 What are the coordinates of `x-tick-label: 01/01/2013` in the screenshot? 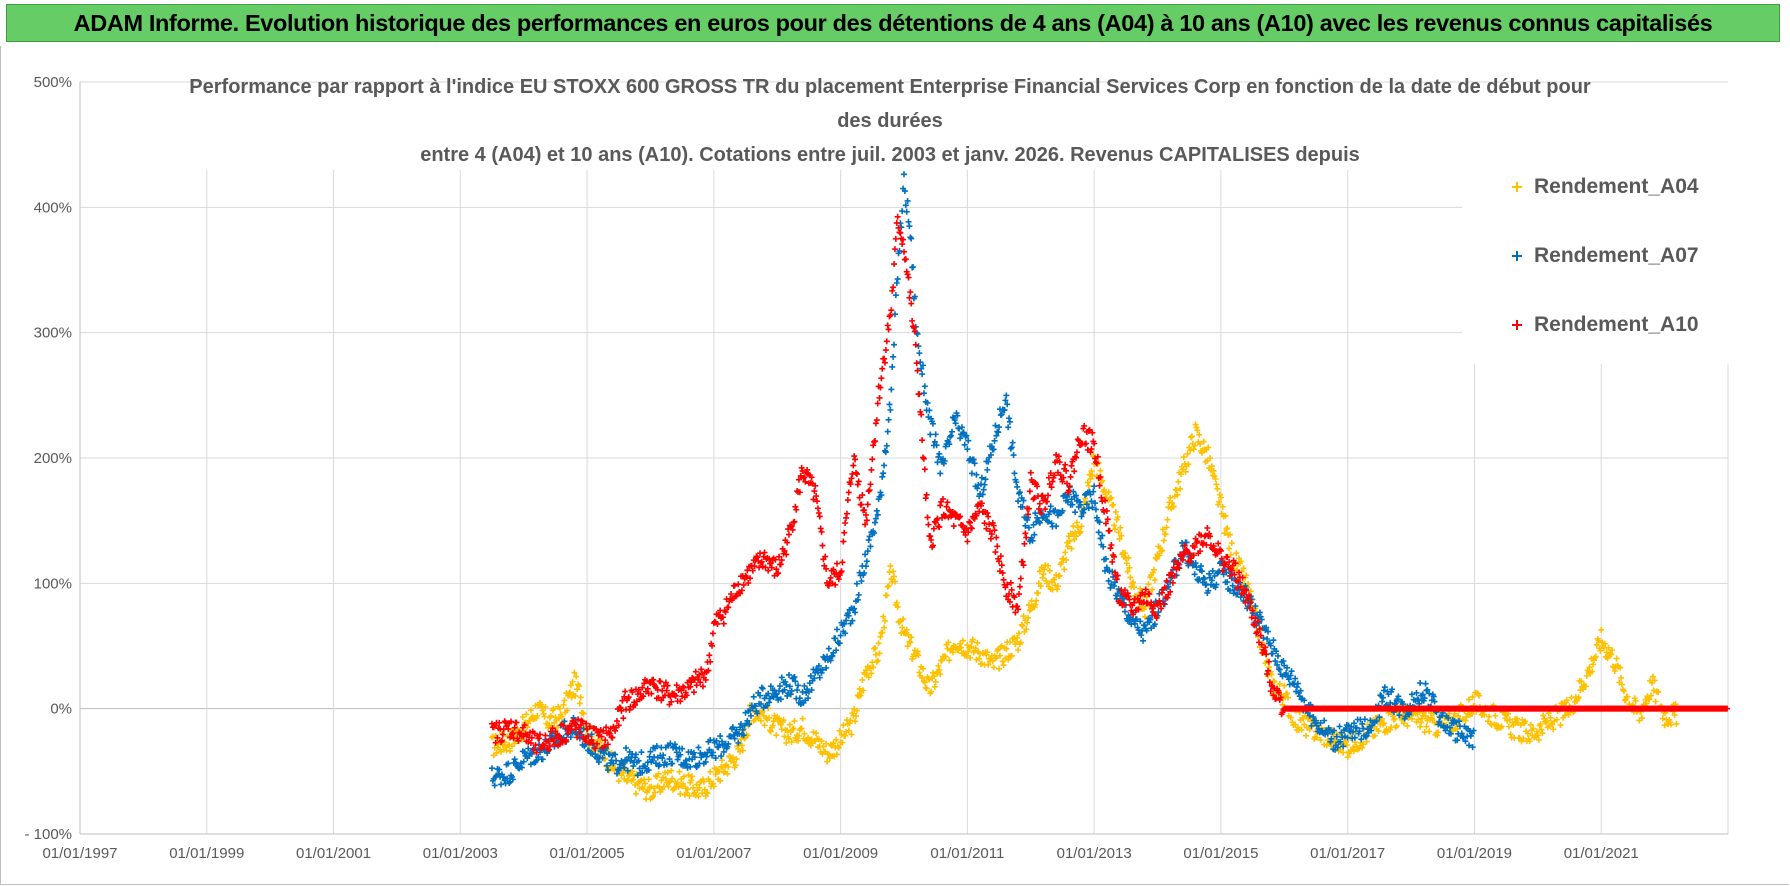 It's located at (1094, 853).